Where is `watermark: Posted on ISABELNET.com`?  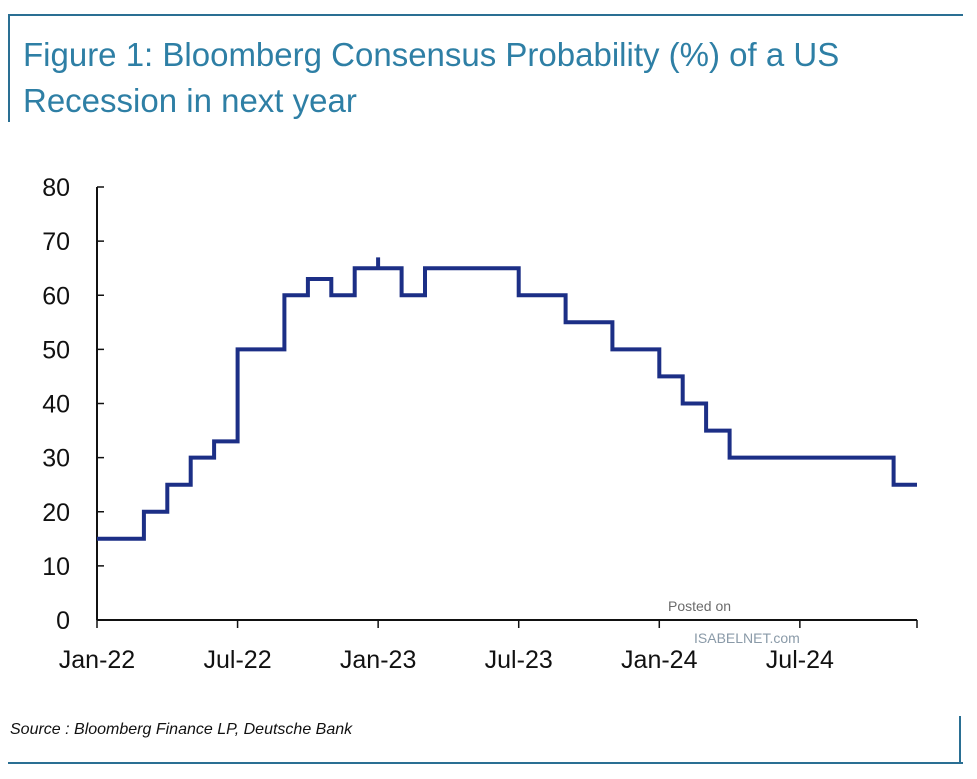 watermark: Posted on ISABELNET.com is located at coordinates (734, 622).